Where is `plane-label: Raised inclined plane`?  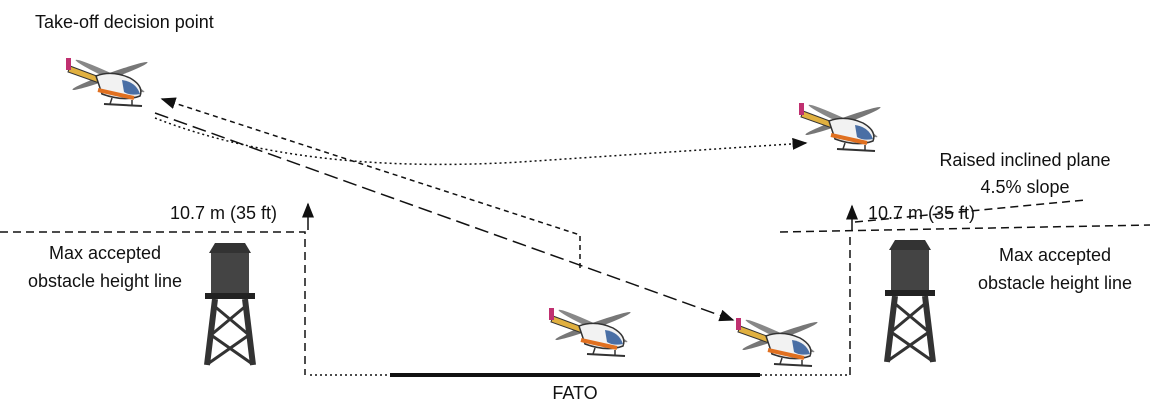 plane-label: Raised inclined plane is located at coordinates (1024, 160).